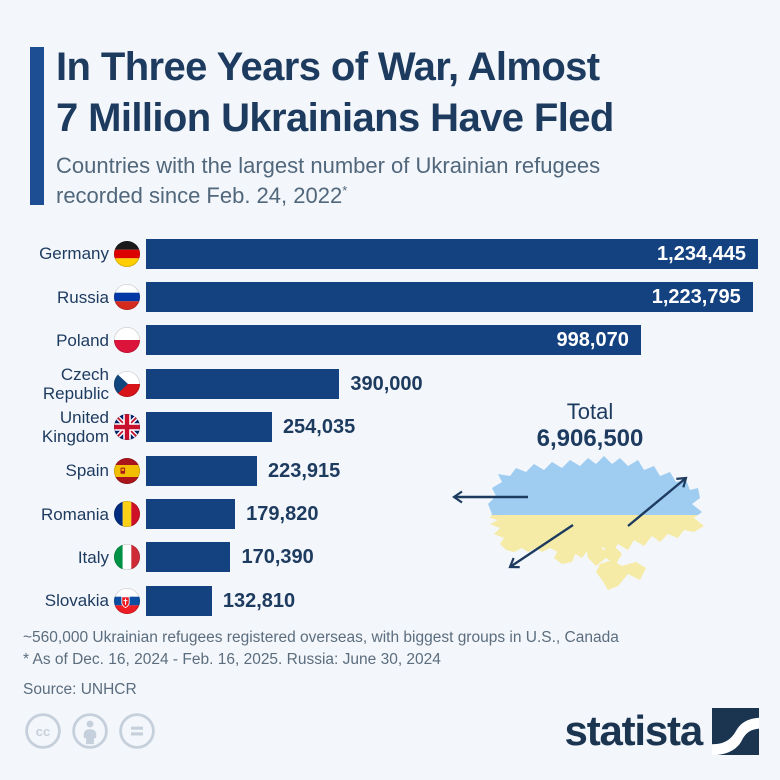 Image resolution: width=780 pixels, height=780 pixels. I want to click on svg-text: cc, so click(43, 731).